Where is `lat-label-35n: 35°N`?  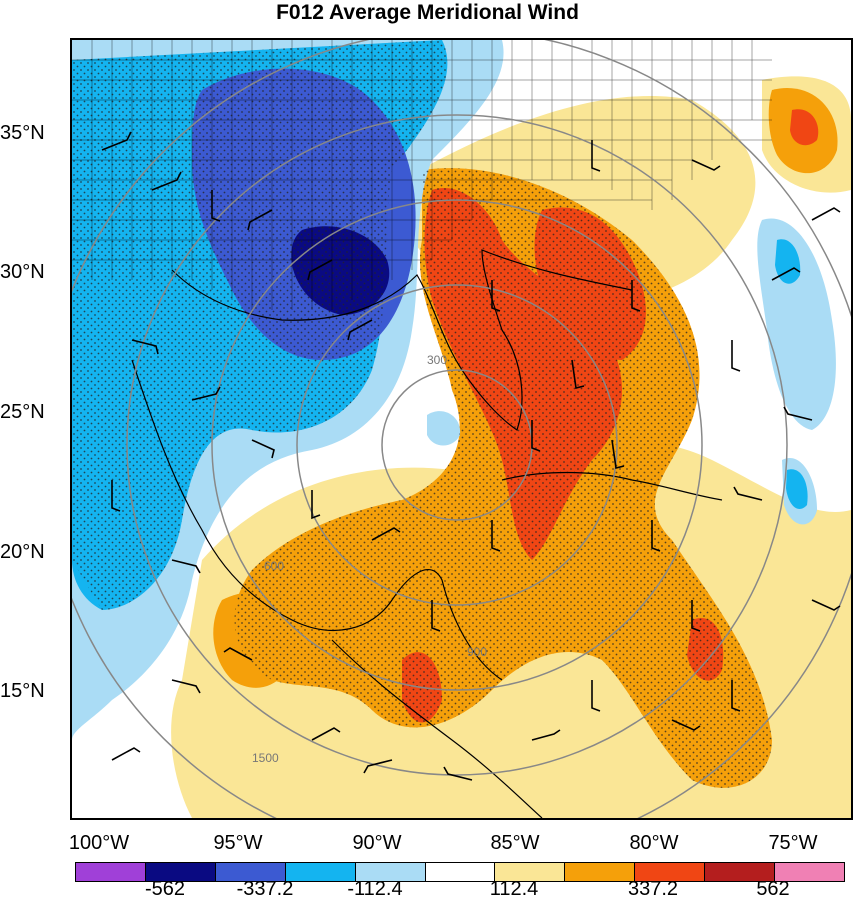
lat-label-35n: 35°N is located at coordinates (22, 133).